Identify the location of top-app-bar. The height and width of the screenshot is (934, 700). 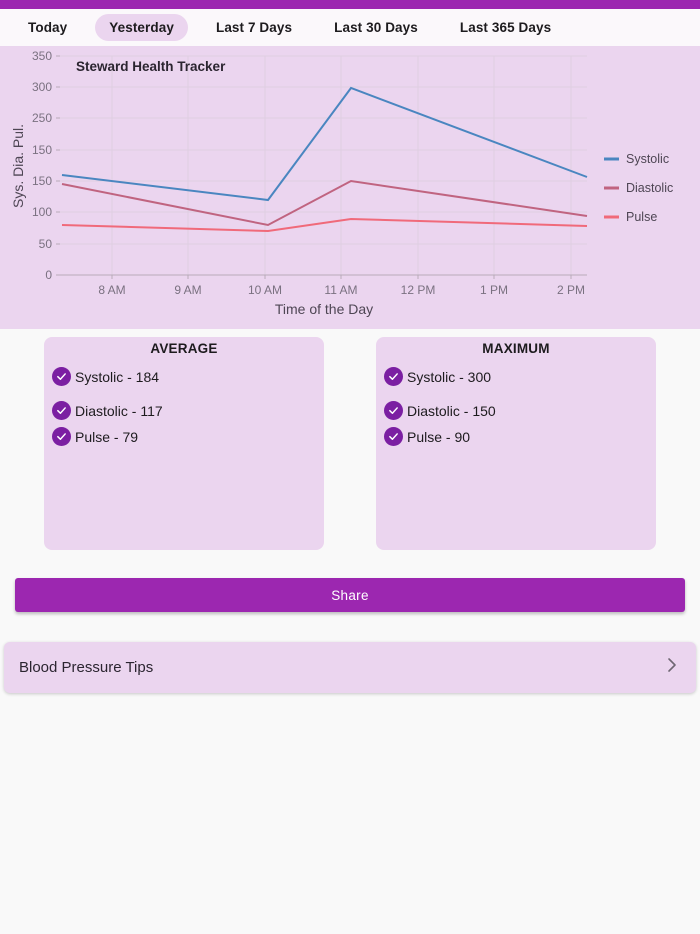
(350, 4).